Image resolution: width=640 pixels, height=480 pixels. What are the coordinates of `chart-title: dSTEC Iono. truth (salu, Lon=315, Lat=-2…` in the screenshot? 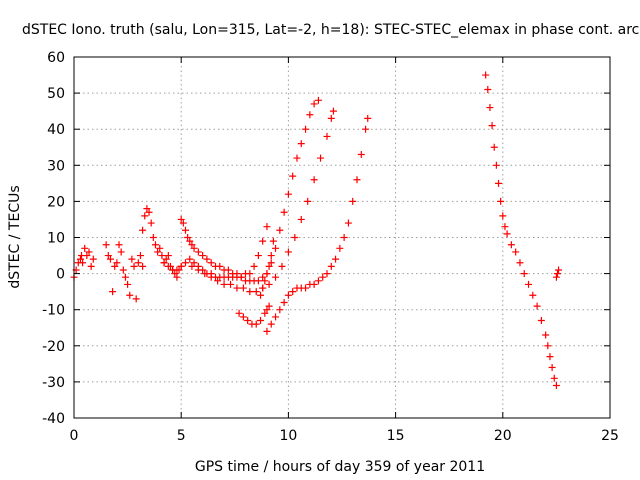 It's located at (331, 30).